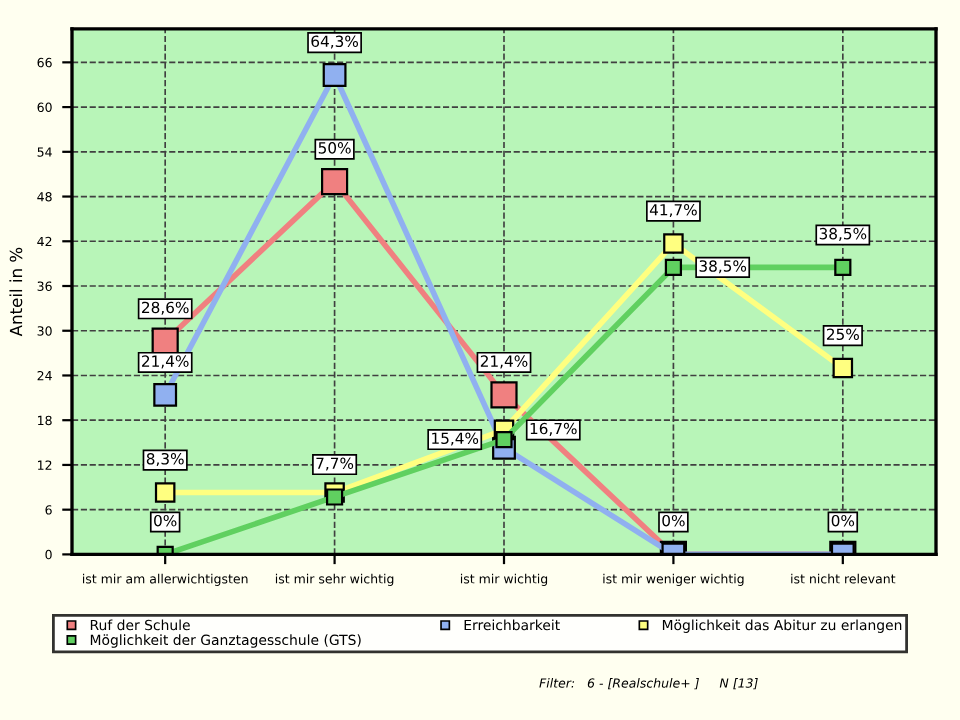  What do you see at coordinates (16, 292) in the screenshot?
I see `y-axis-title: Anteil in %` at bounding box center [16, 292].